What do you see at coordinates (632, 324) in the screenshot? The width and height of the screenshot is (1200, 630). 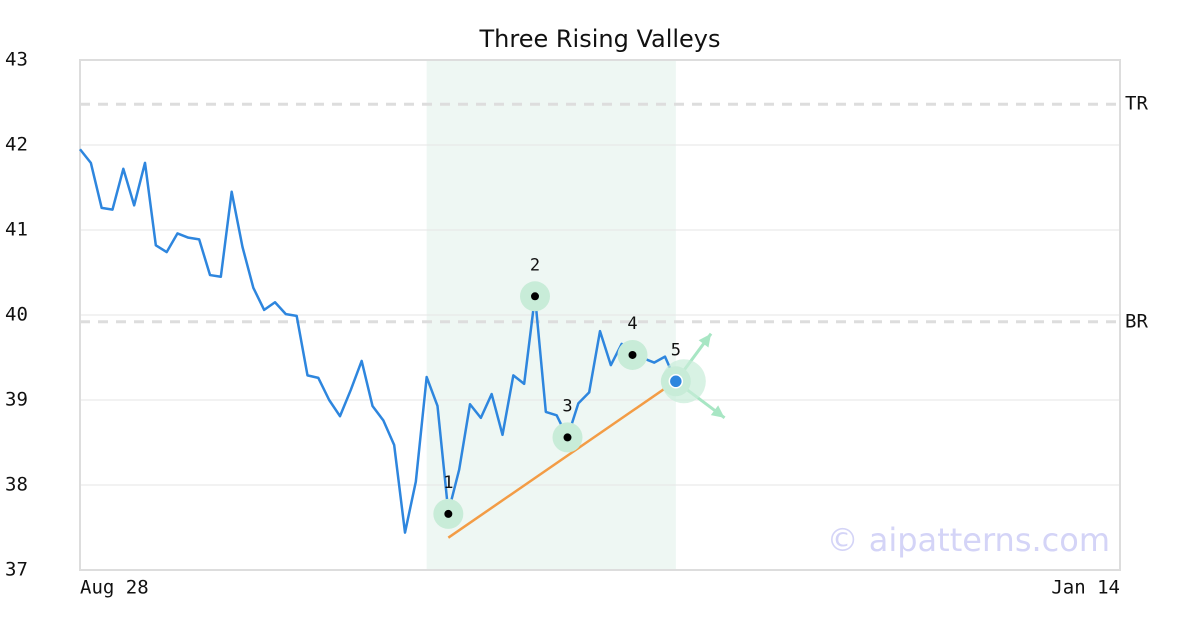 I see `point-label: 4` at bounding box center [632, 324].